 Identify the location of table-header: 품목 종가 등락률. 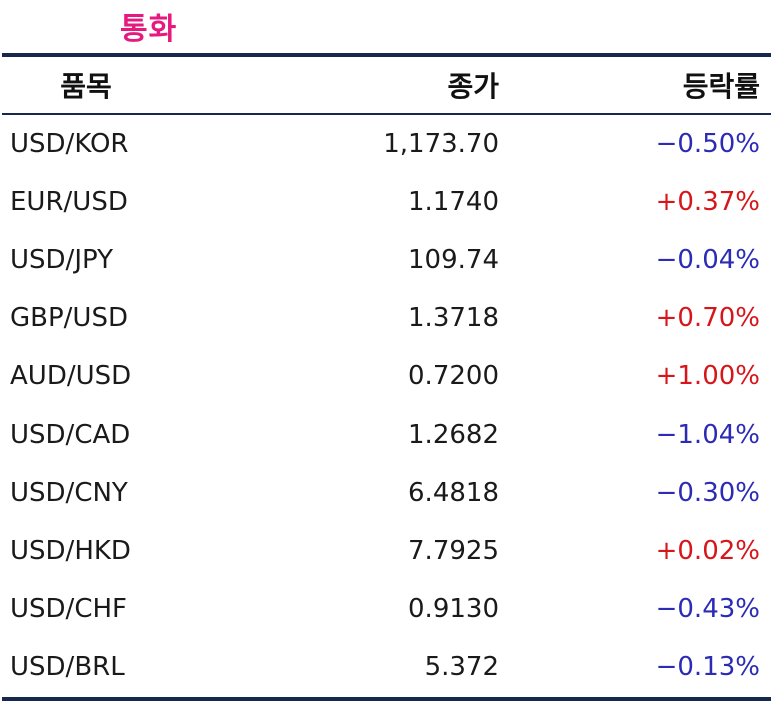
(386, 86).